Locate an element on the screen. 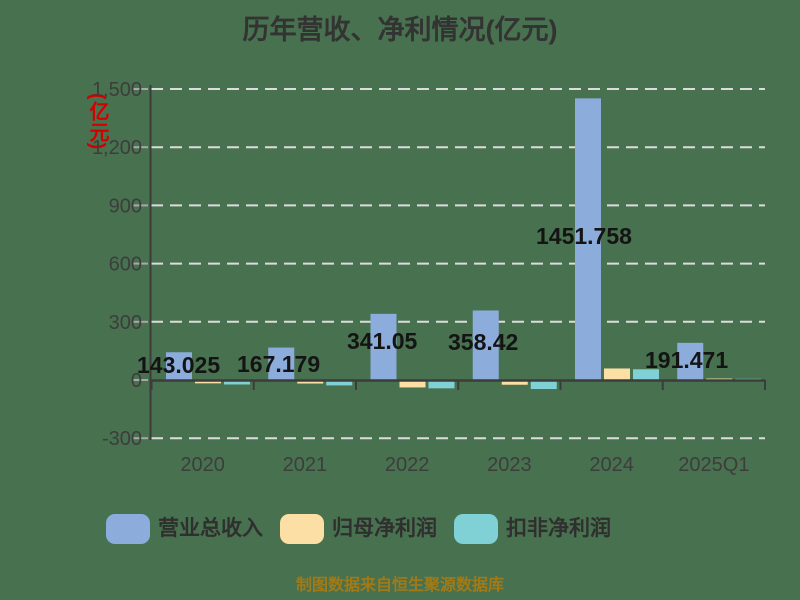  legend-item-label: 扣非净利润 is located at coordinates (558, 528).